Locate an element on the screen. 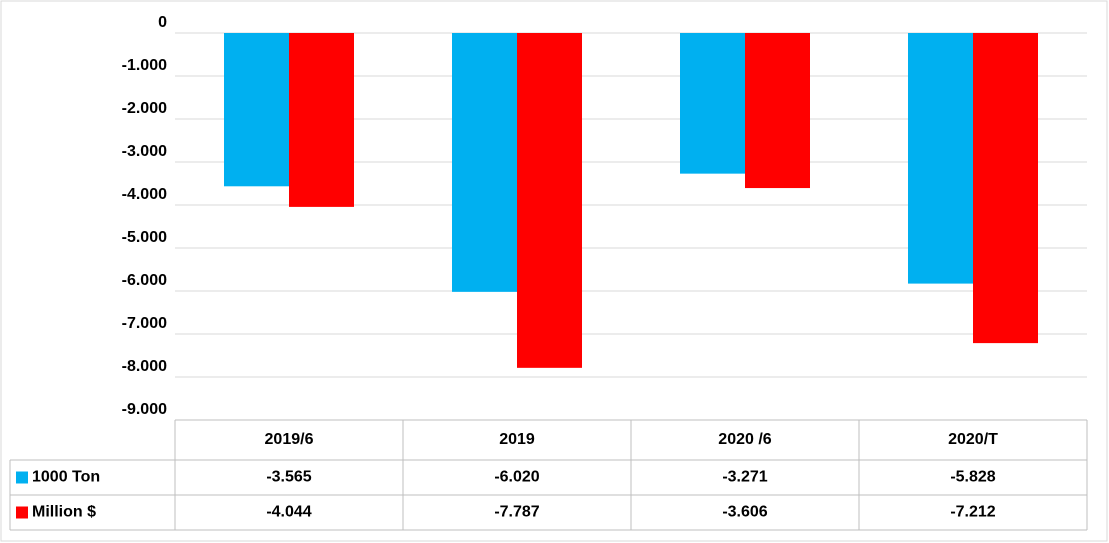 This screenshot has height=543, width=1109. x-tick-label: 2019/6 is located at coordinates (289, 439).